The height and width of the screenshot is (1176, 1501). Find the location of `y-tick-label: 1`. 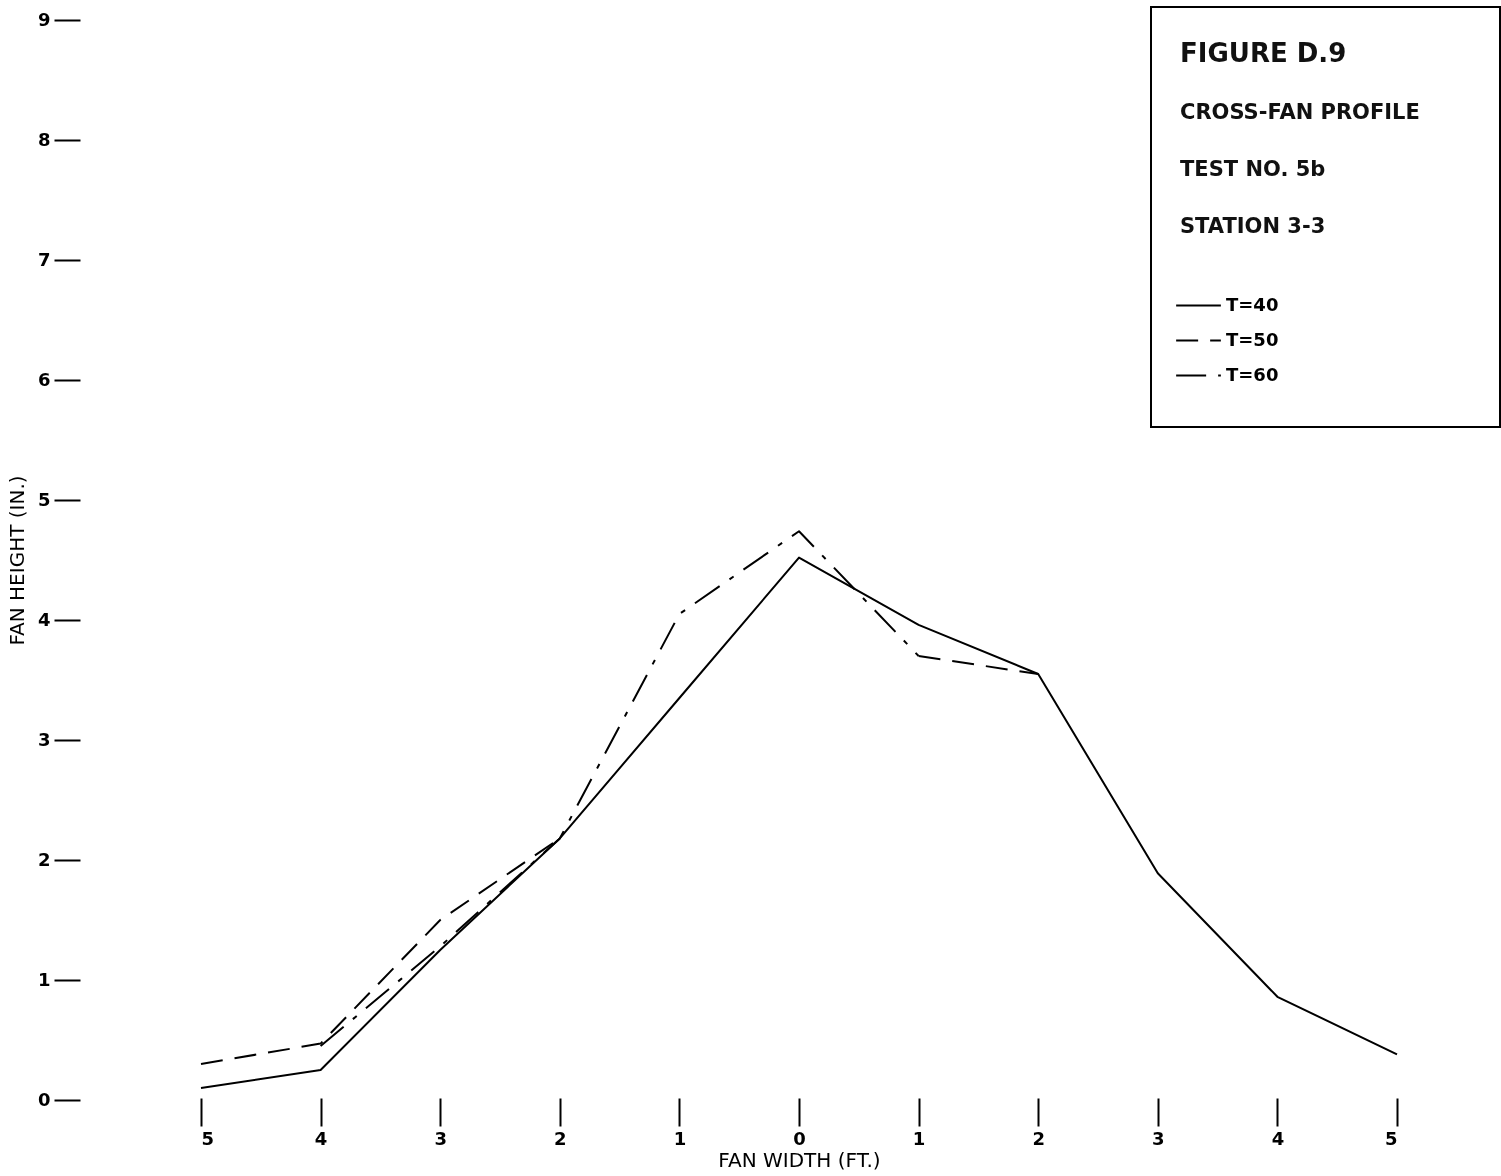

y-tick-label: 1 is located at coordinates (44, 979).